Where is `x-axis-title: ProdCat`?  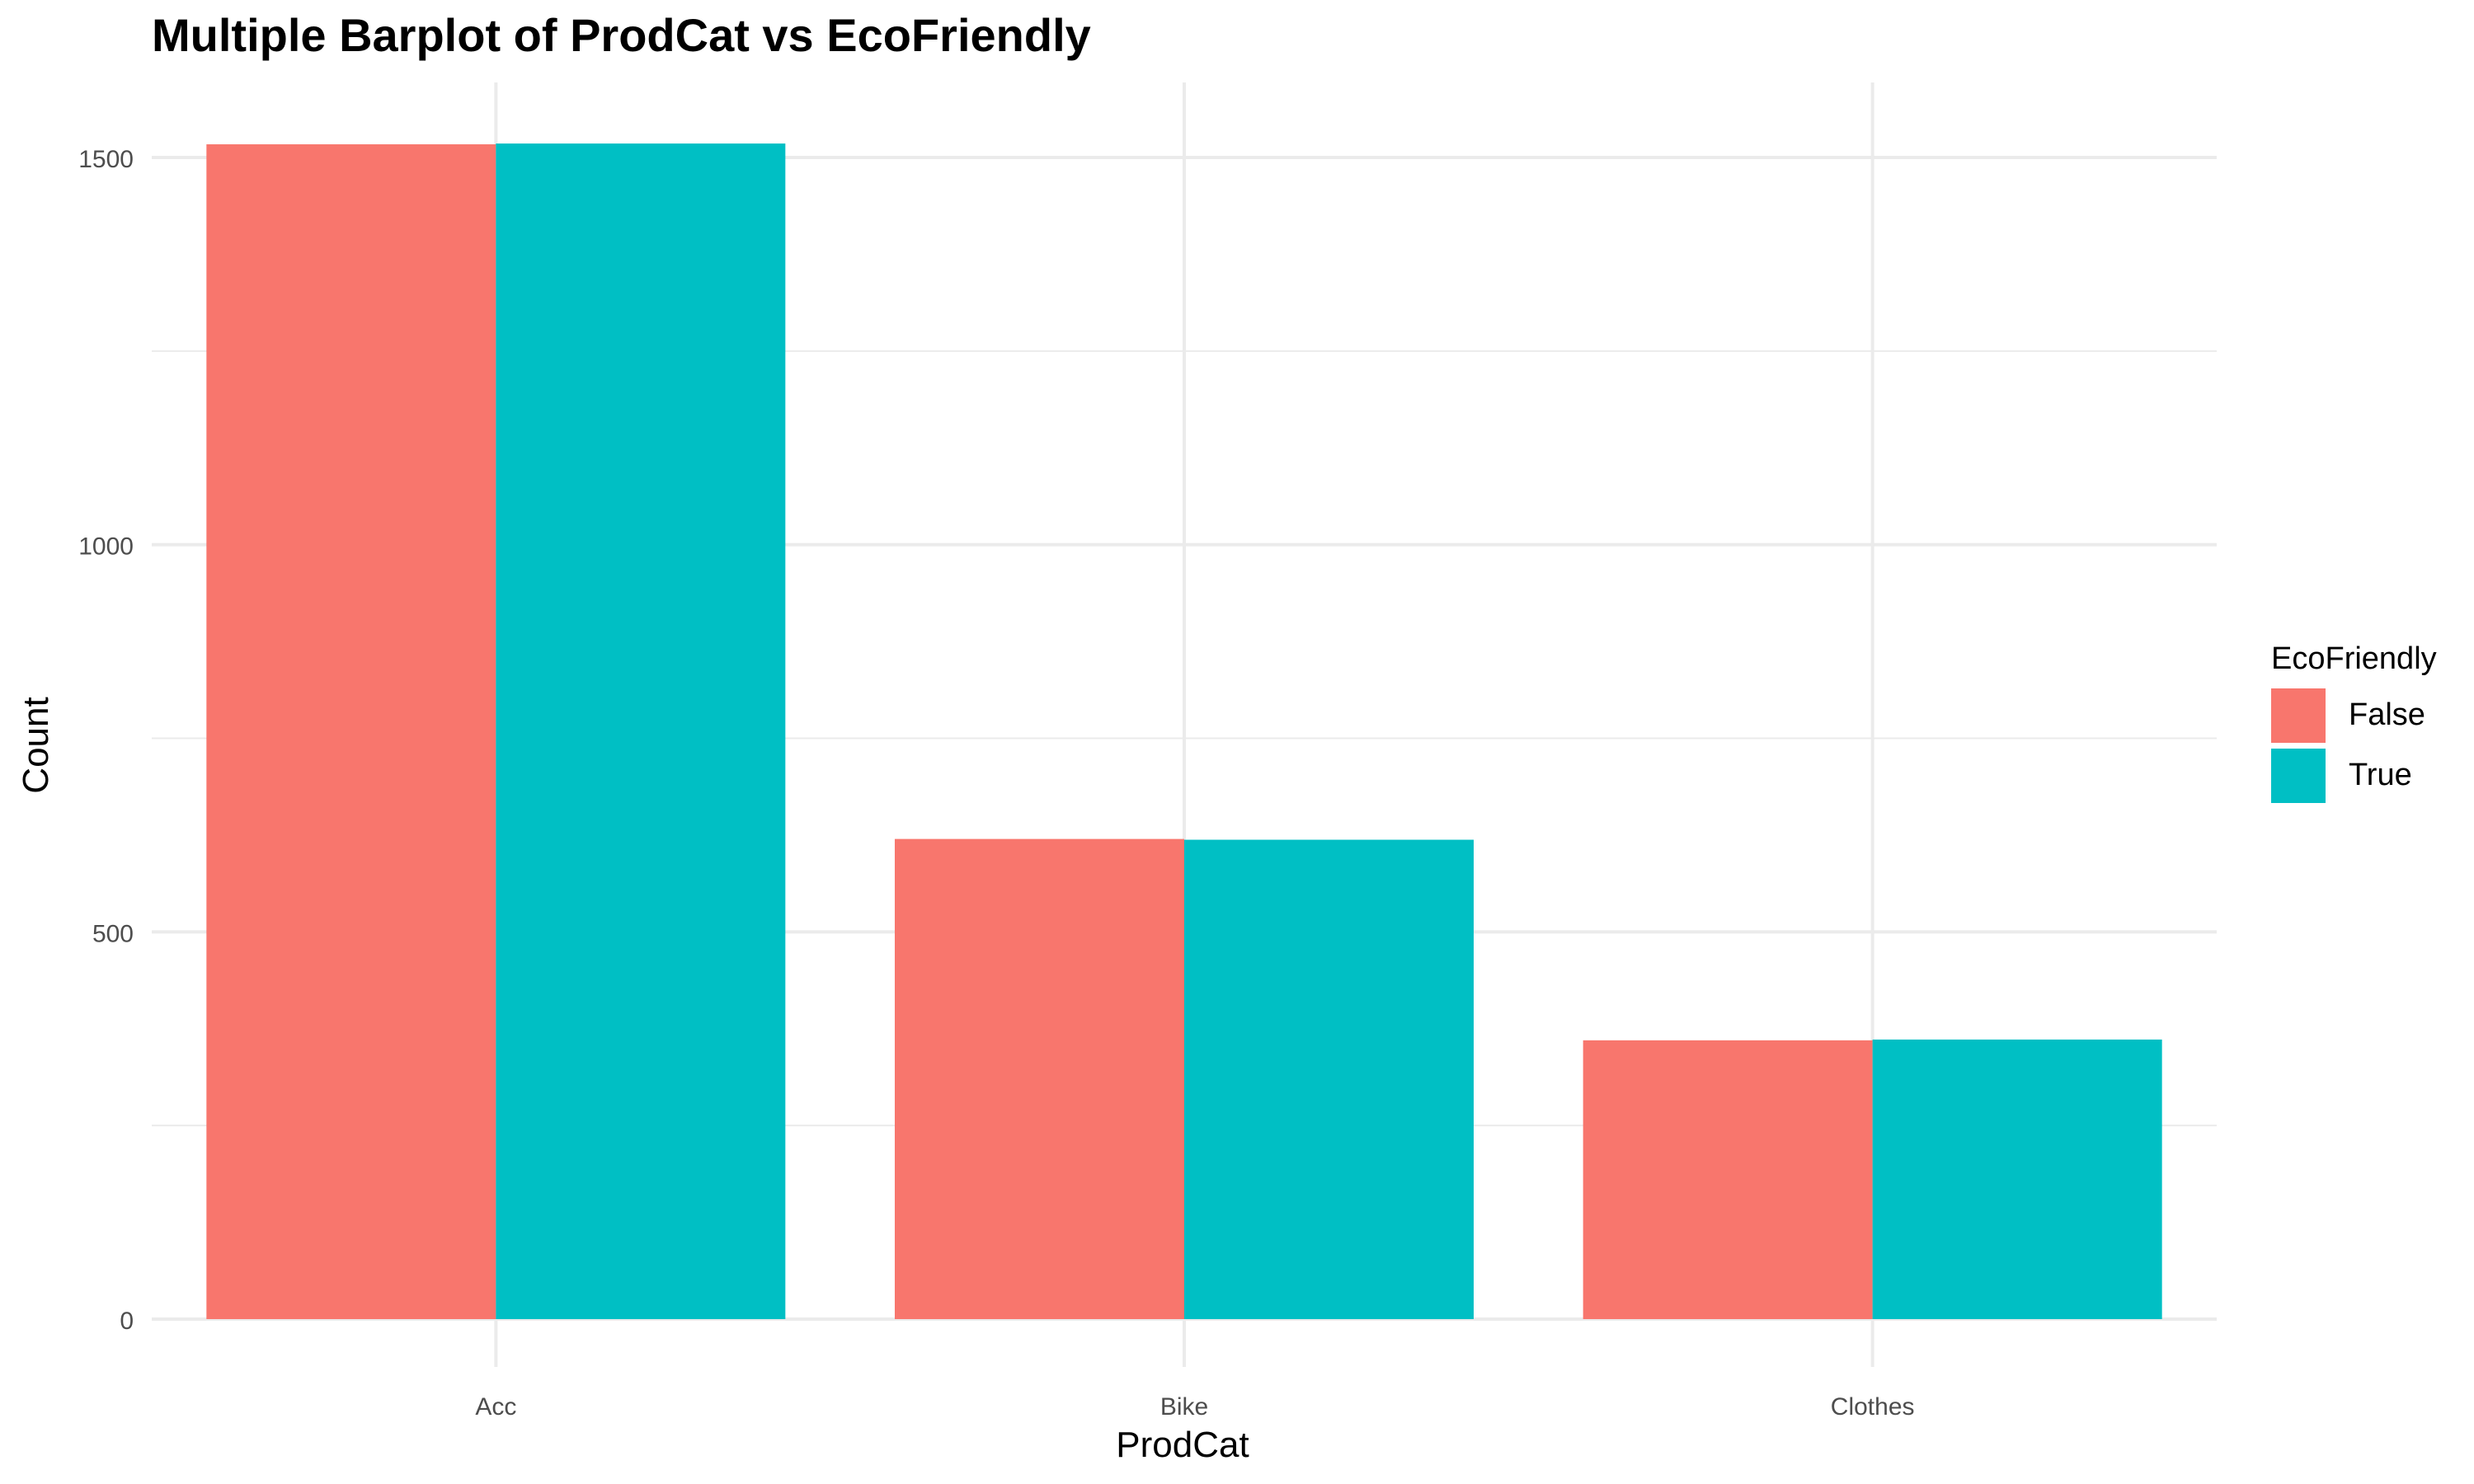 x-axis-title: ProdCat is located at coordinates (1182, 1445).